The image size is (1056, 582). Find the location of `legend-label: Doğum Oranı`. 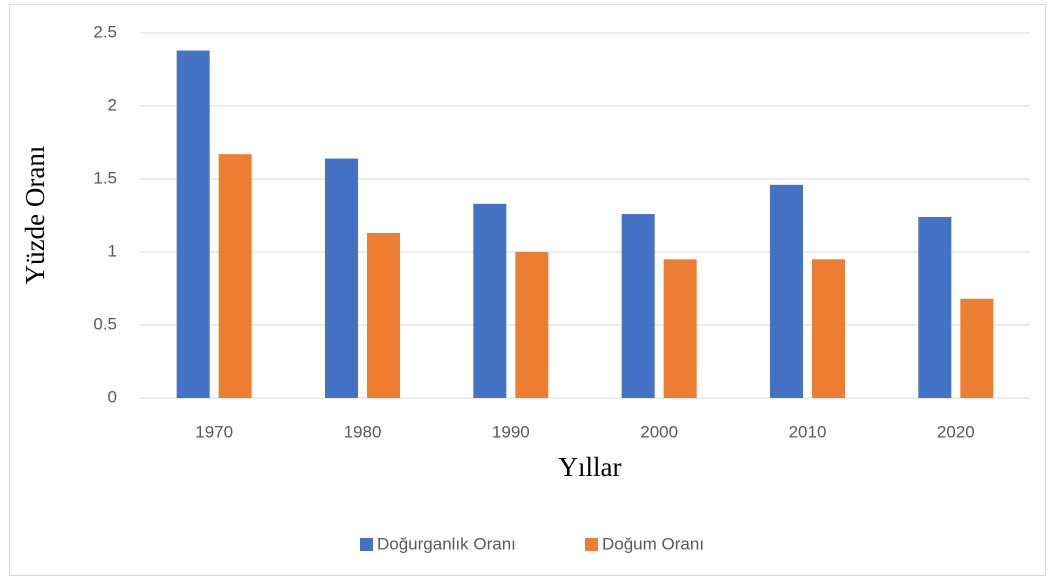

legend-label: Doğum Oranı is located at coordinates (653, 543).